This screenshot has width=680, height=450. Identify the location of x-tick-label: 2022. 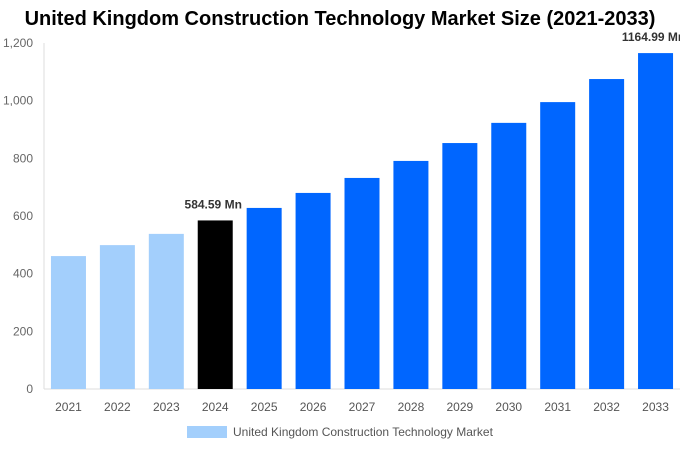
(117, 407).